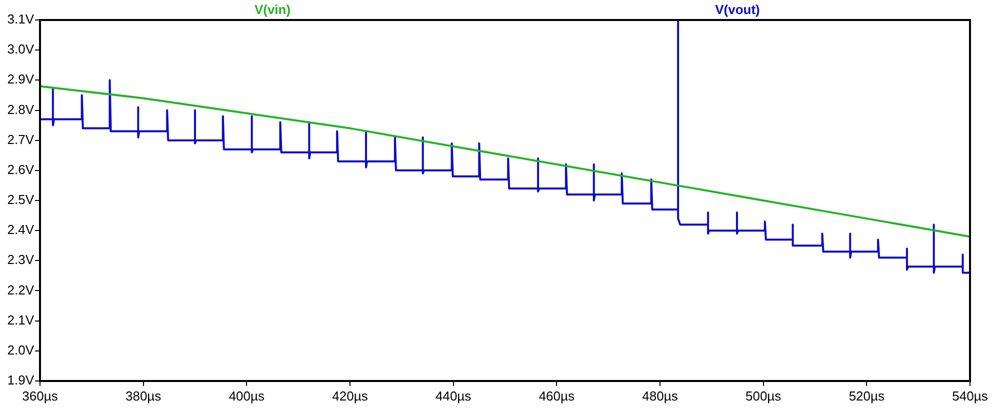  What do you see at coordinates (143, 396) in the screenshot?
I see `x-tick-label: 380µs` at bounding box center [143, 396].